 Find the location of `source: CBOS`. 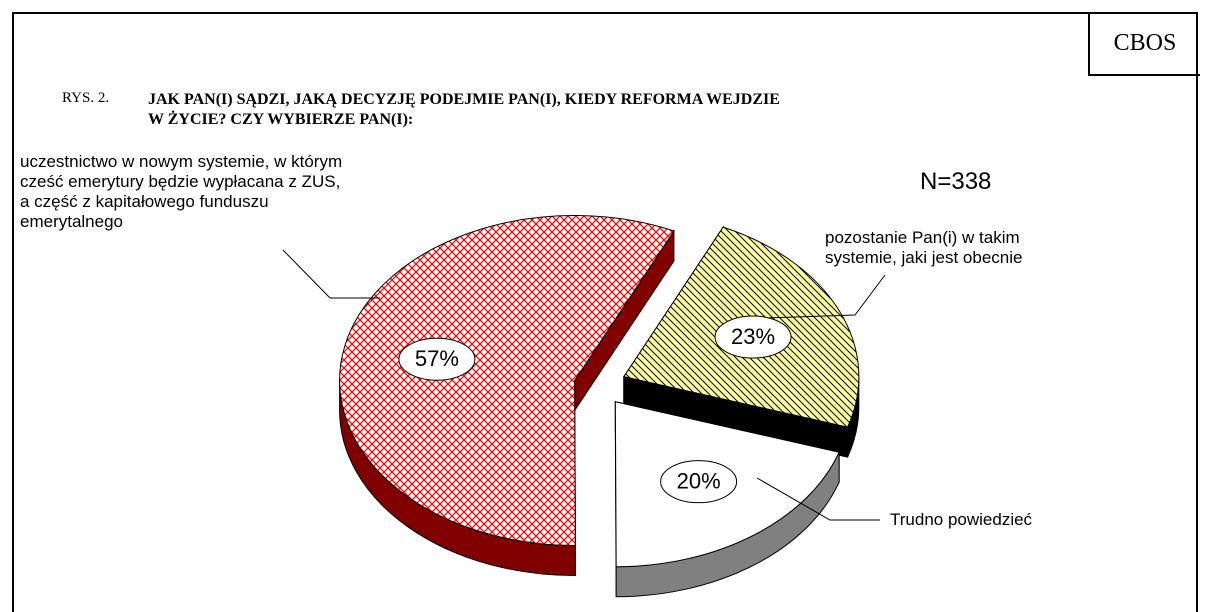

source: CBOS is located at coordinates (1144, 44).